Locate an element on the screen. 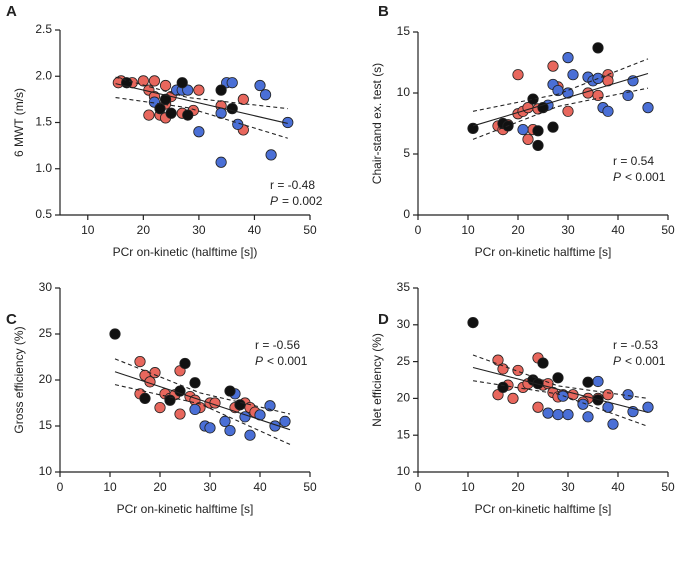 This screenshot has width=700, height=574. y-axis-title: Chair-stand ex. test (s) is located at coordinates (377, 123).